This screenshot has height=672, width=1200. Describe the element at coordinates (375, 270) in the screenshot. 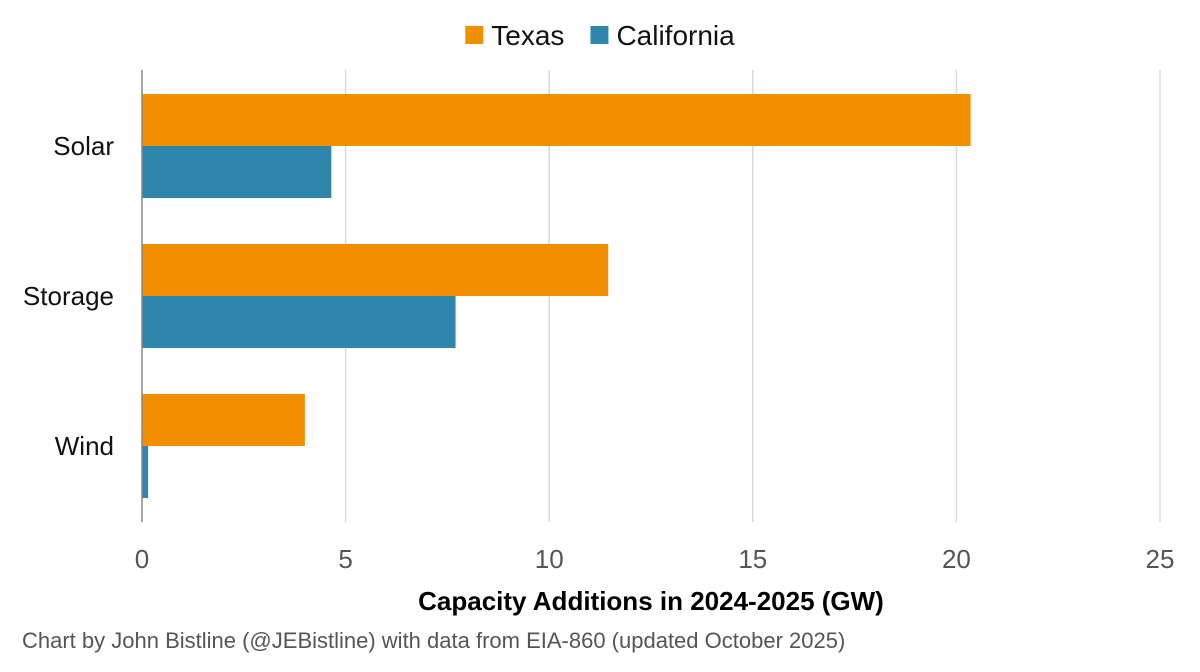

I see `bar-storage-texas` at that location.